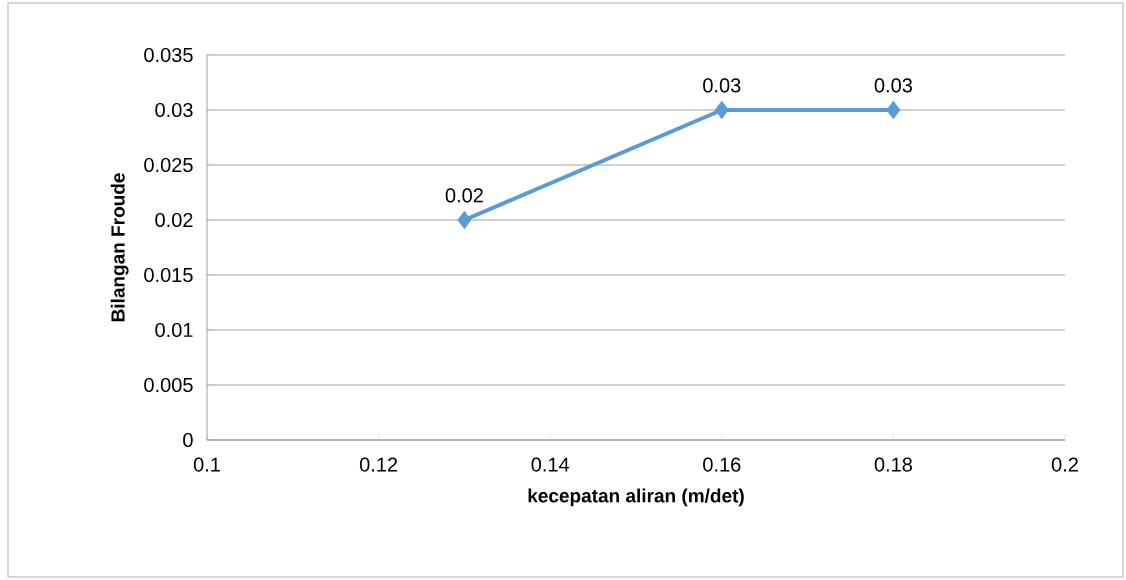  What do you see at coordinates (550, 464) in the screenshot?
I see `x-tick-label: 0.14` at bounding box center [550, 464].